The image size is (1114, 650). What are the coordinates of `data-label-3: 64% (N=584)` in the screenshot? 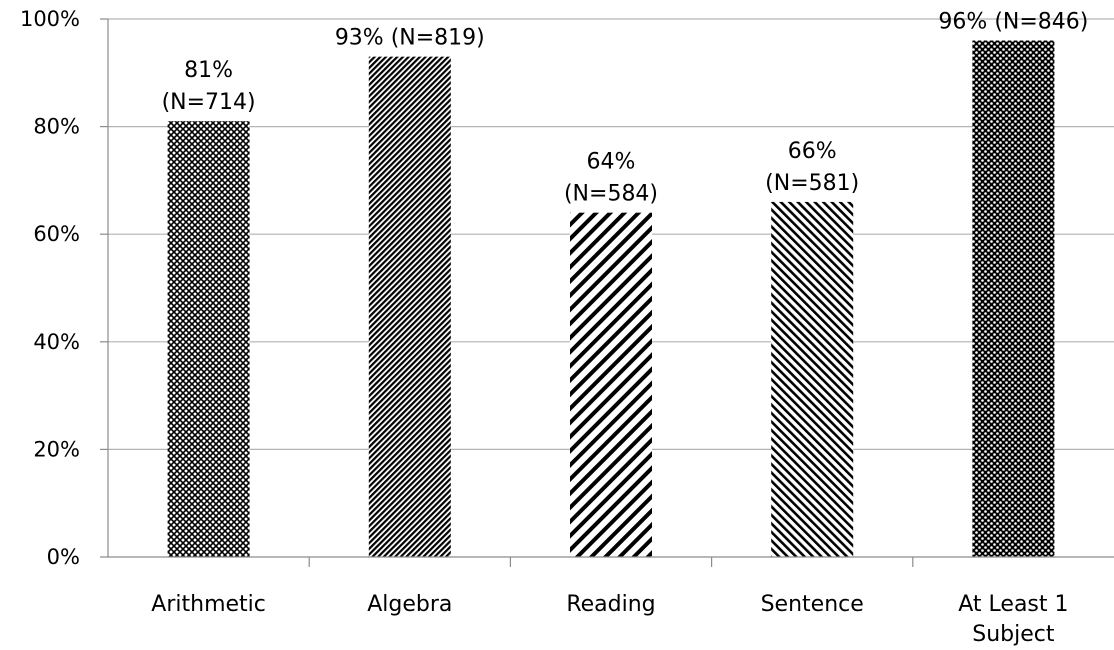 It's located at (611, 178).